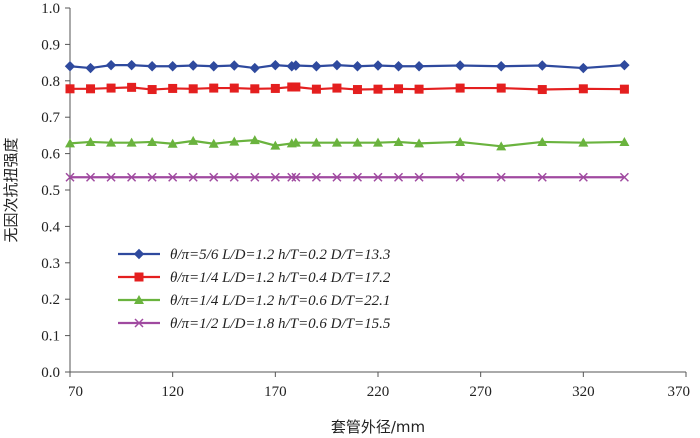 This screenshot has height=438, width=700. What do you see at coordinates (75, 392) in the screenshot?
I see `x-tick-label: 70` at bounding box center [75, 392].